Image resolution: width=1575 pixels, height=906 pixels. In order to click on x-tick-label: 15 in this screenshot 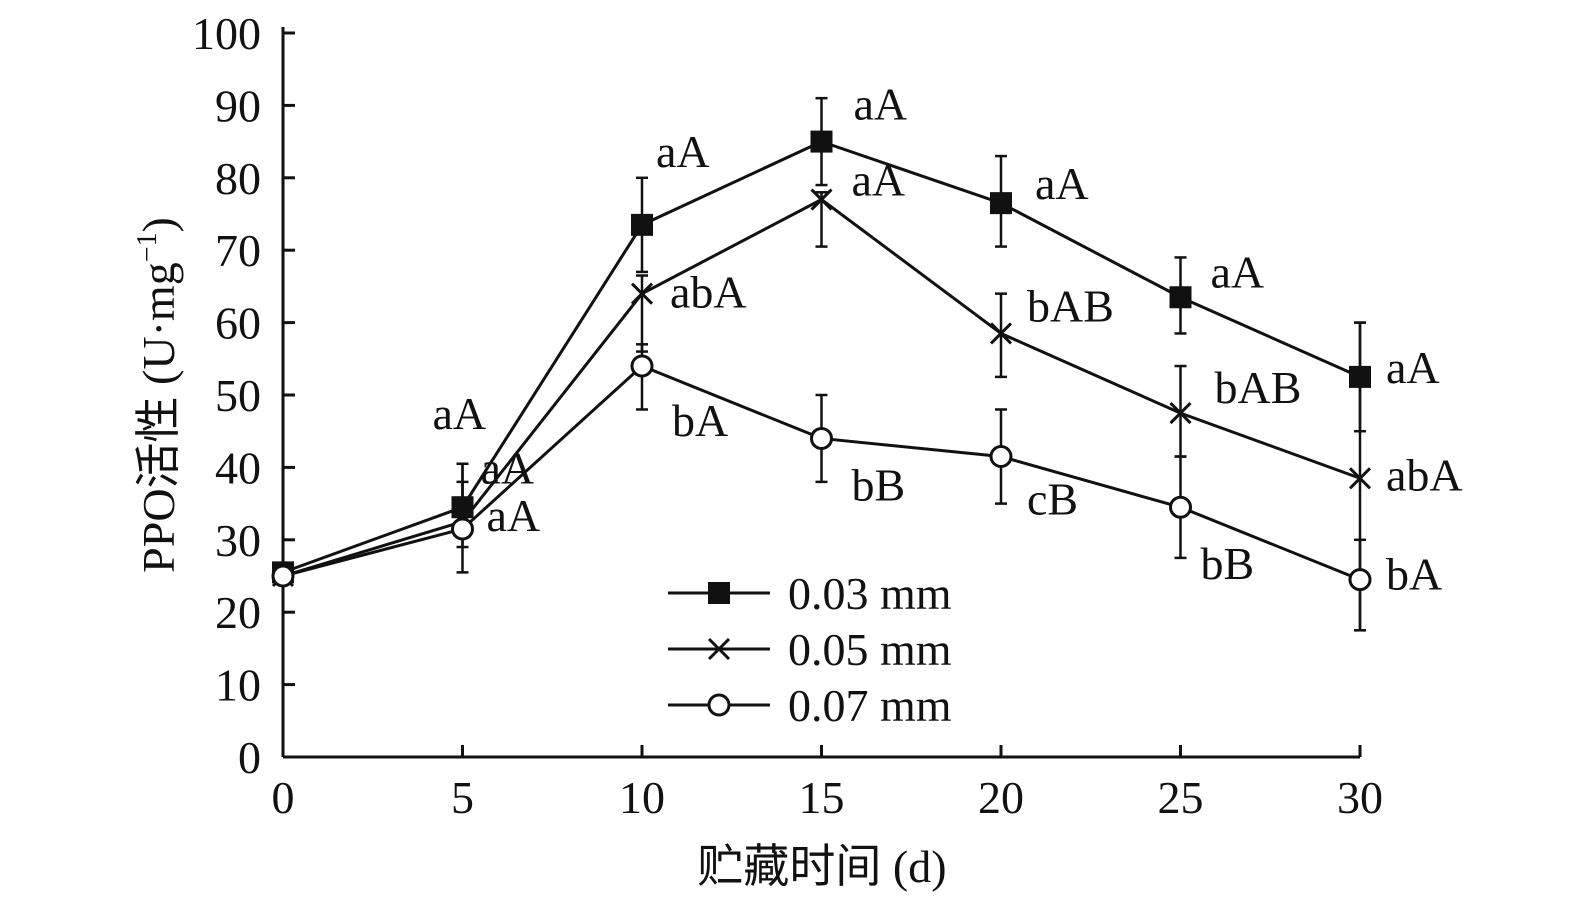, I will do `click(822, 797)`.